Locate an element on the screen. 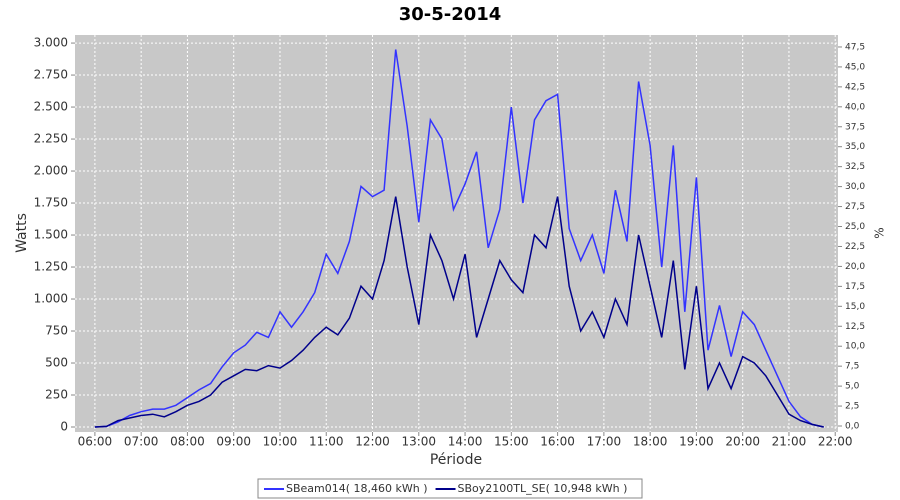 The image size is (900, 500). y2-tick-label: 0,0 is located at coordinates (852, 427).